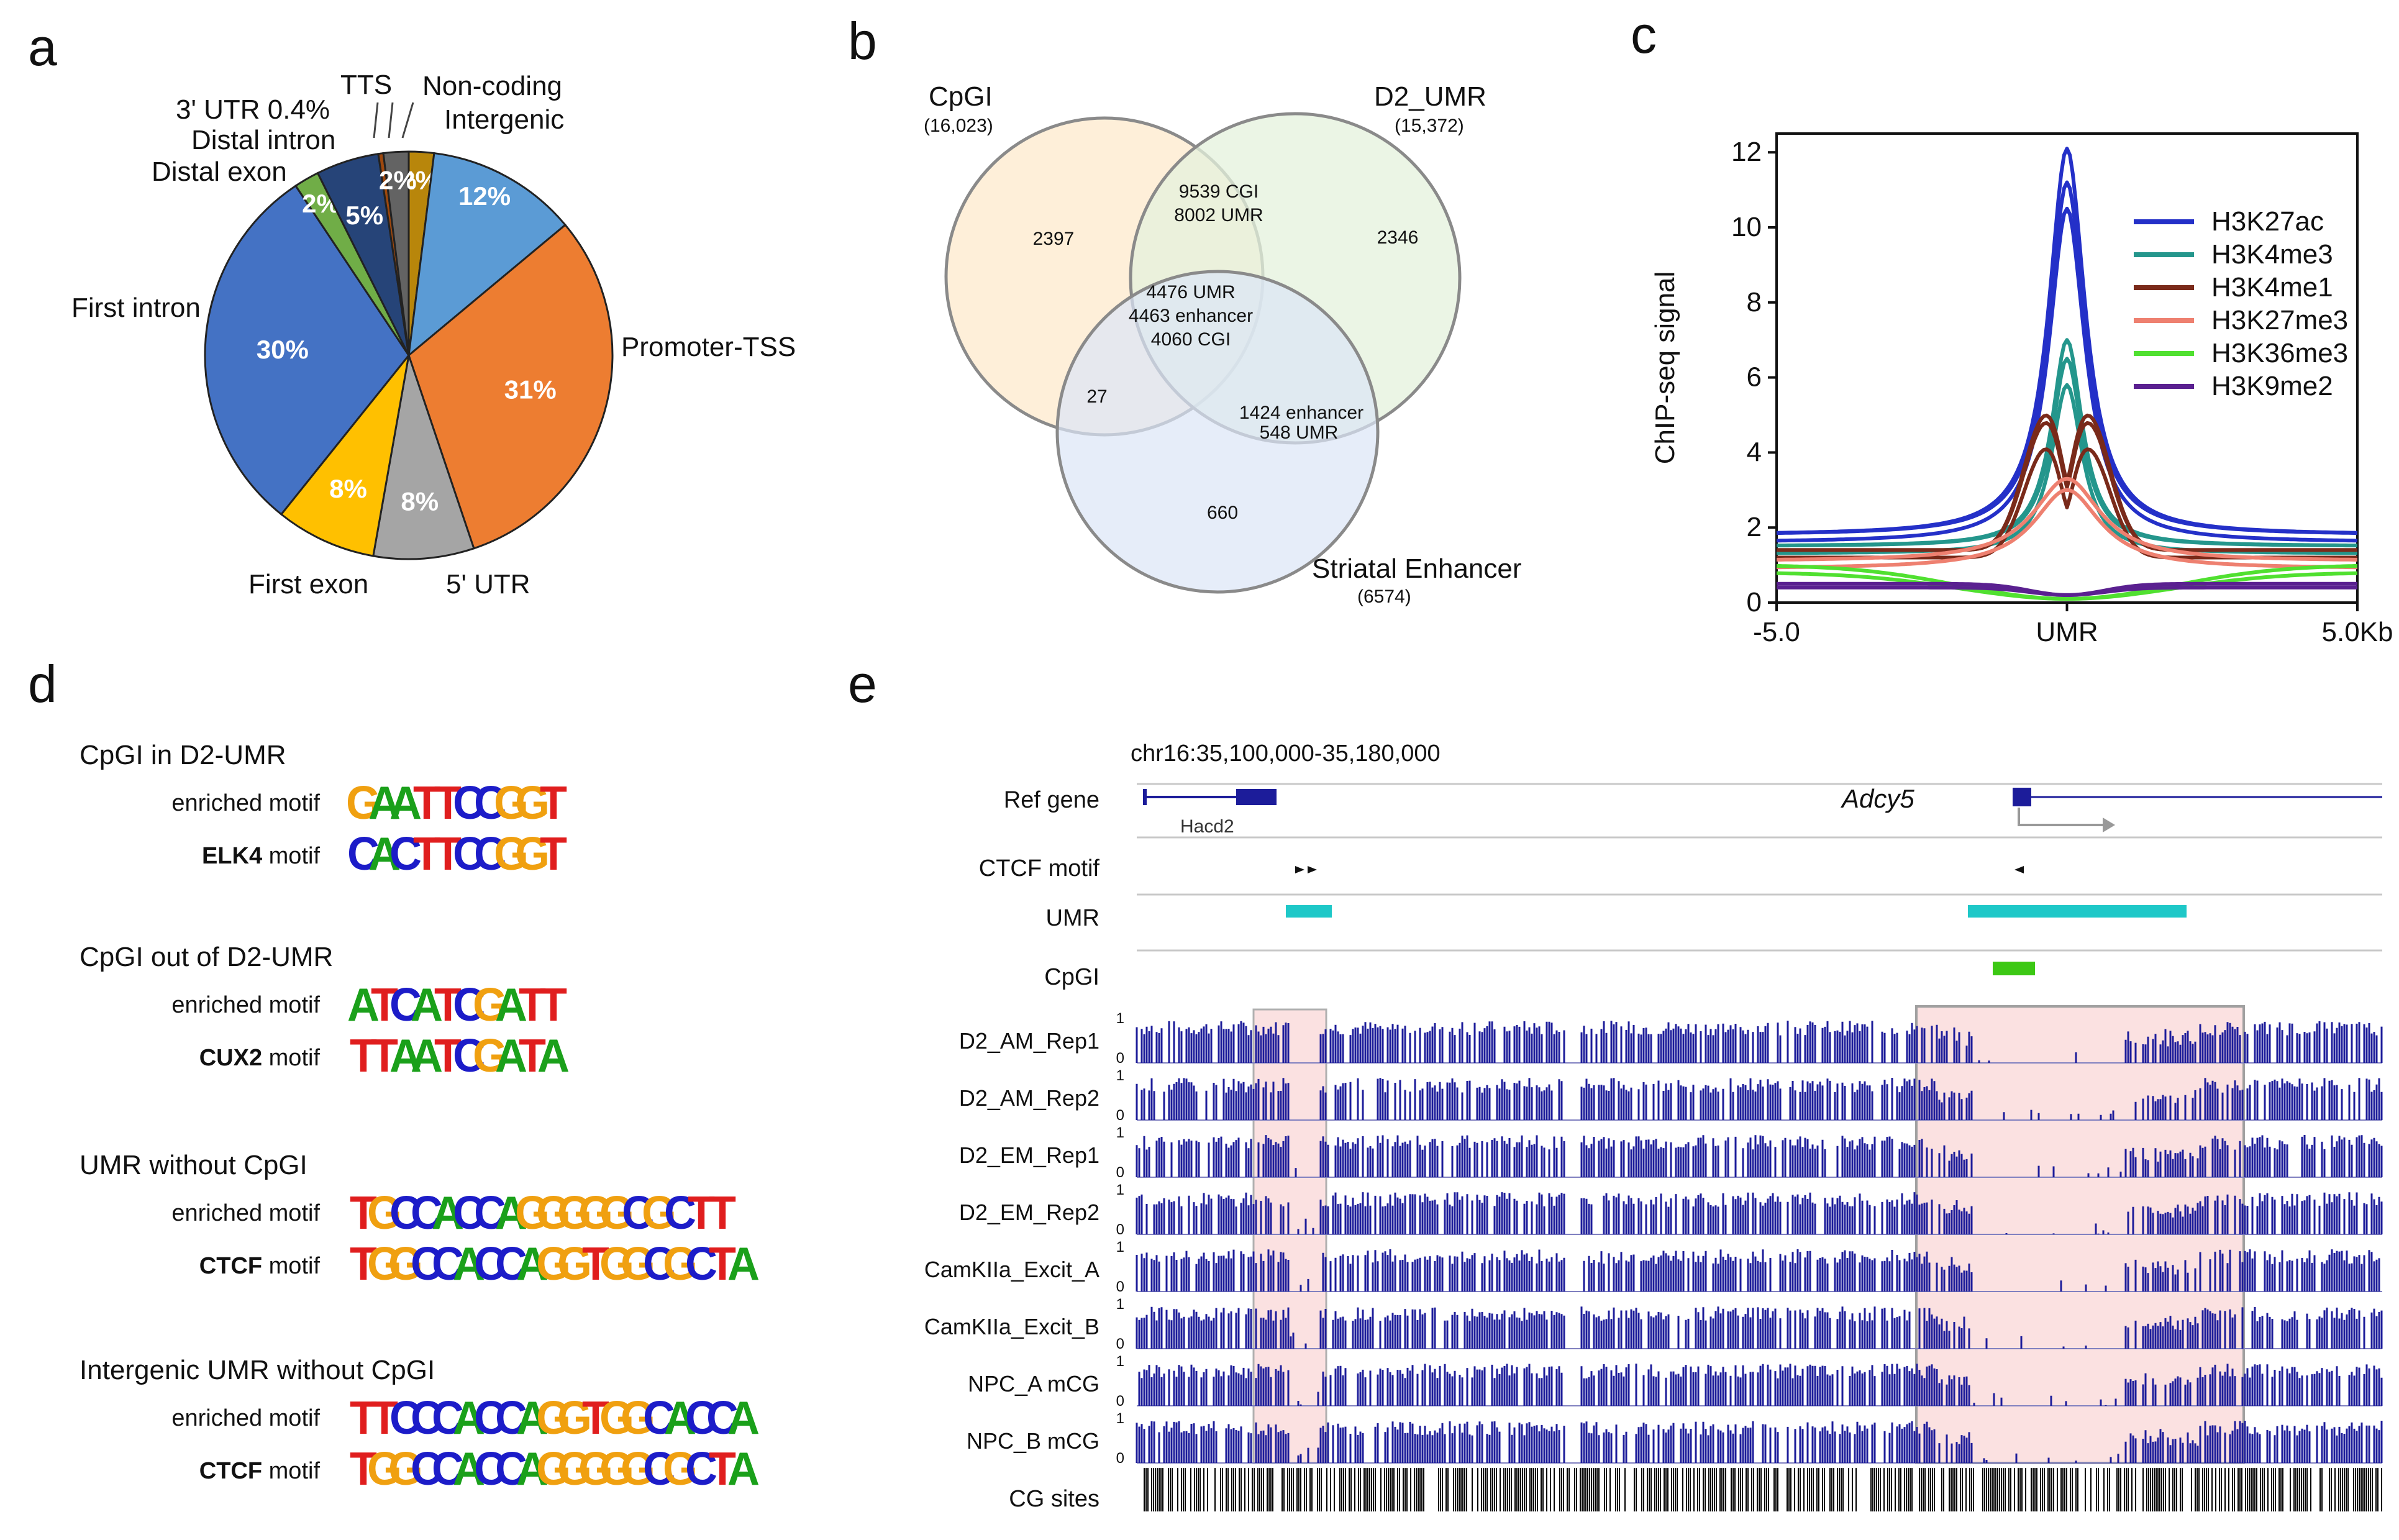 Image resolution: width=2399 pixels, height=1540 pixels. I want to click on motif-known-label-3: CTCF motif, so click(260, 1266).